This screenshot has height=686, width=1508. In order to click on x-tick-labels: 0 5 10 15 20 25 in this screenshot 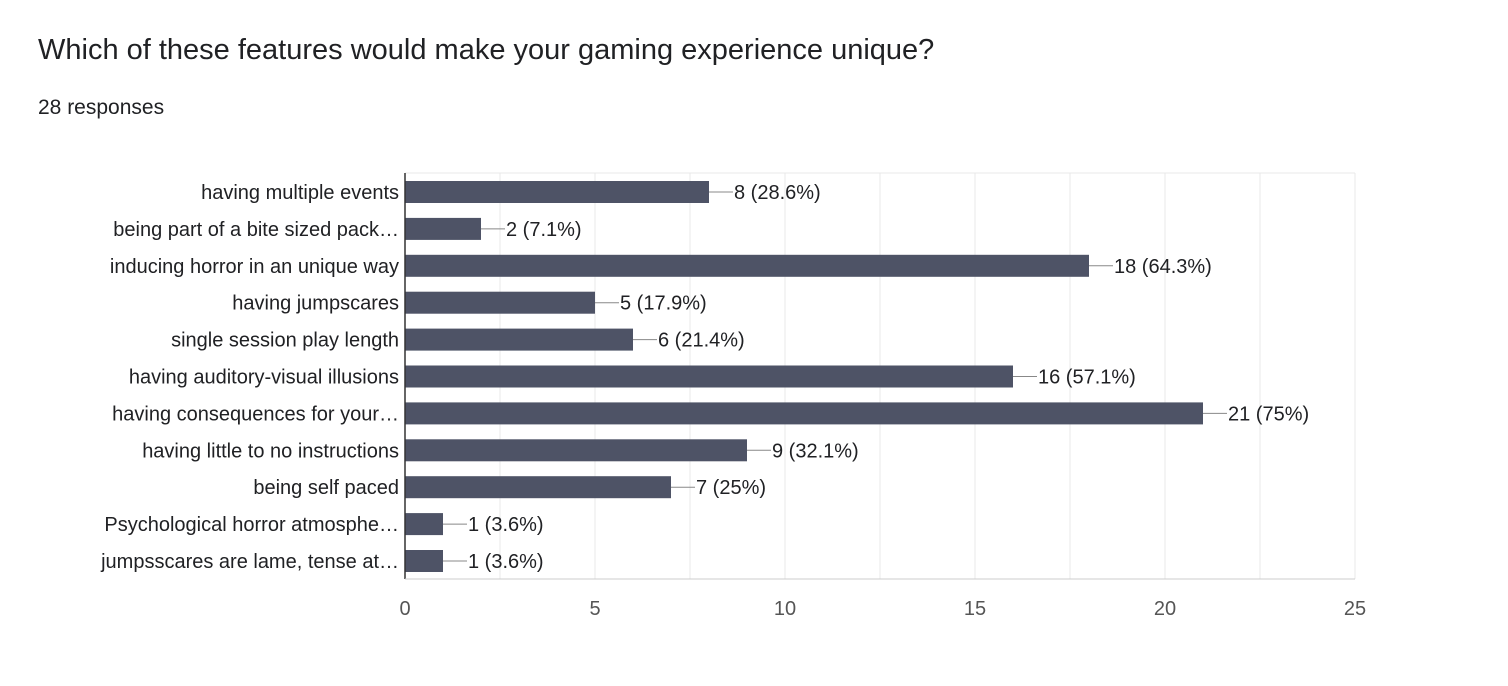, I will do `click(882, 609)`.